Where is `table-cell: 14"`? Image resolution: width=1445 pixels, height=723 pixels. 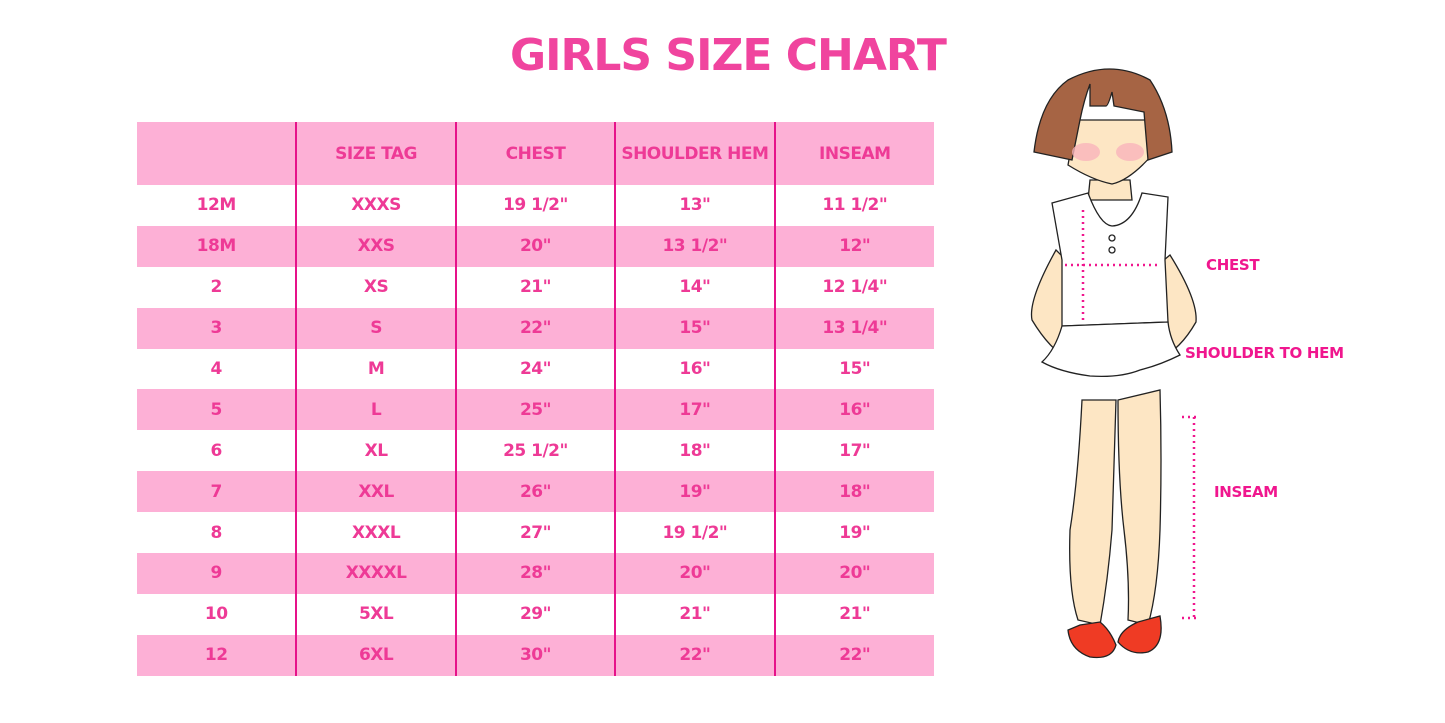
table-cell: 14" is located at coordinates (694, 287).